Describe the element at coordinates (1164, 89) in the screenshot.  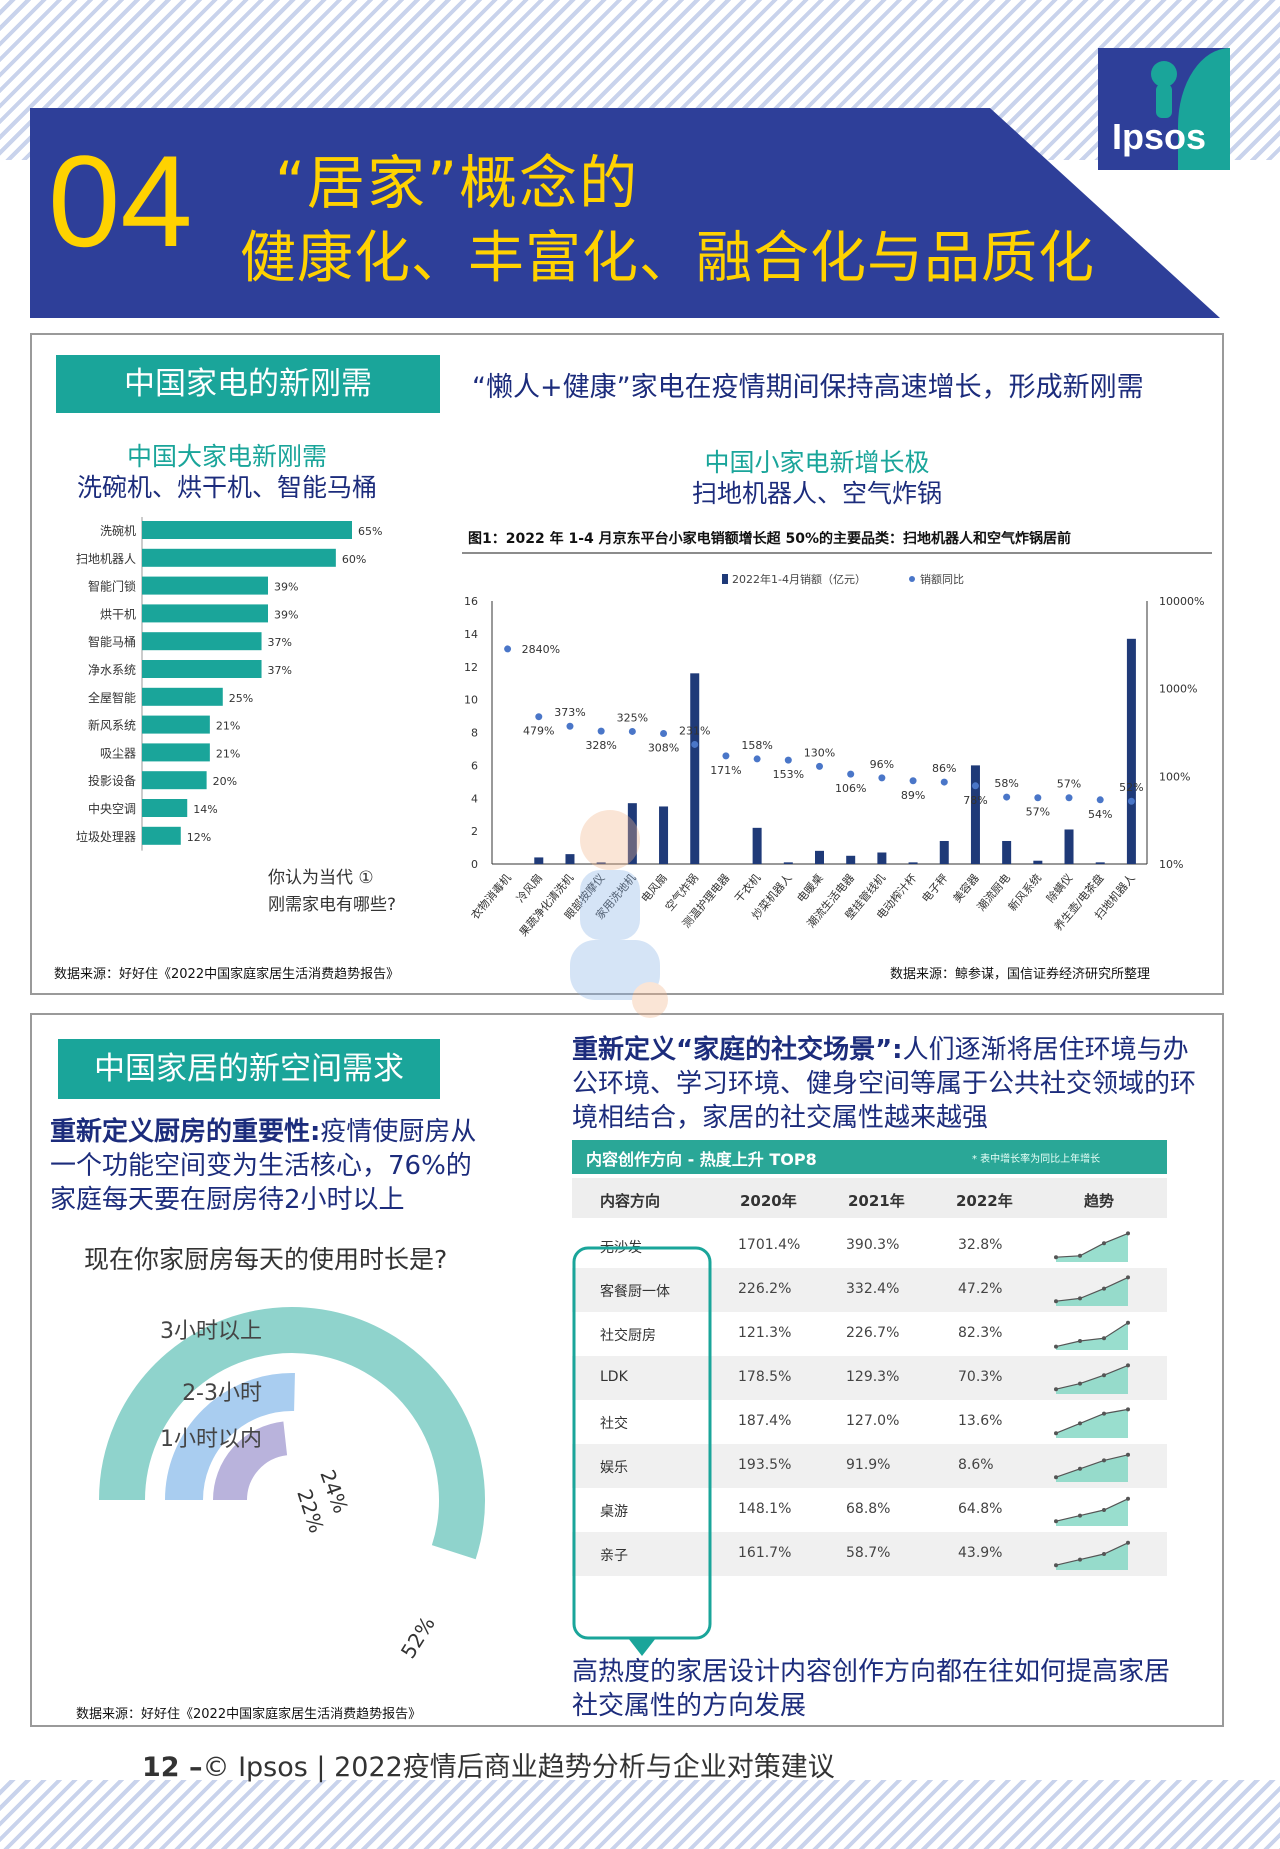
I see `logo-figure-icon` at that location.